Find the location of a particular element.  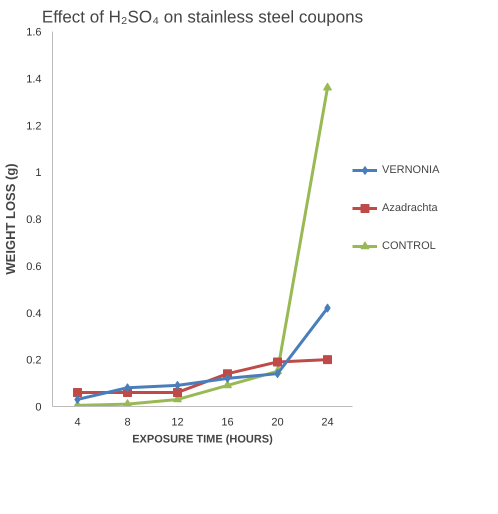

chart-title: Effect of H₂SO₄ on stainless steel coupons is located at coordinates (203, 17).